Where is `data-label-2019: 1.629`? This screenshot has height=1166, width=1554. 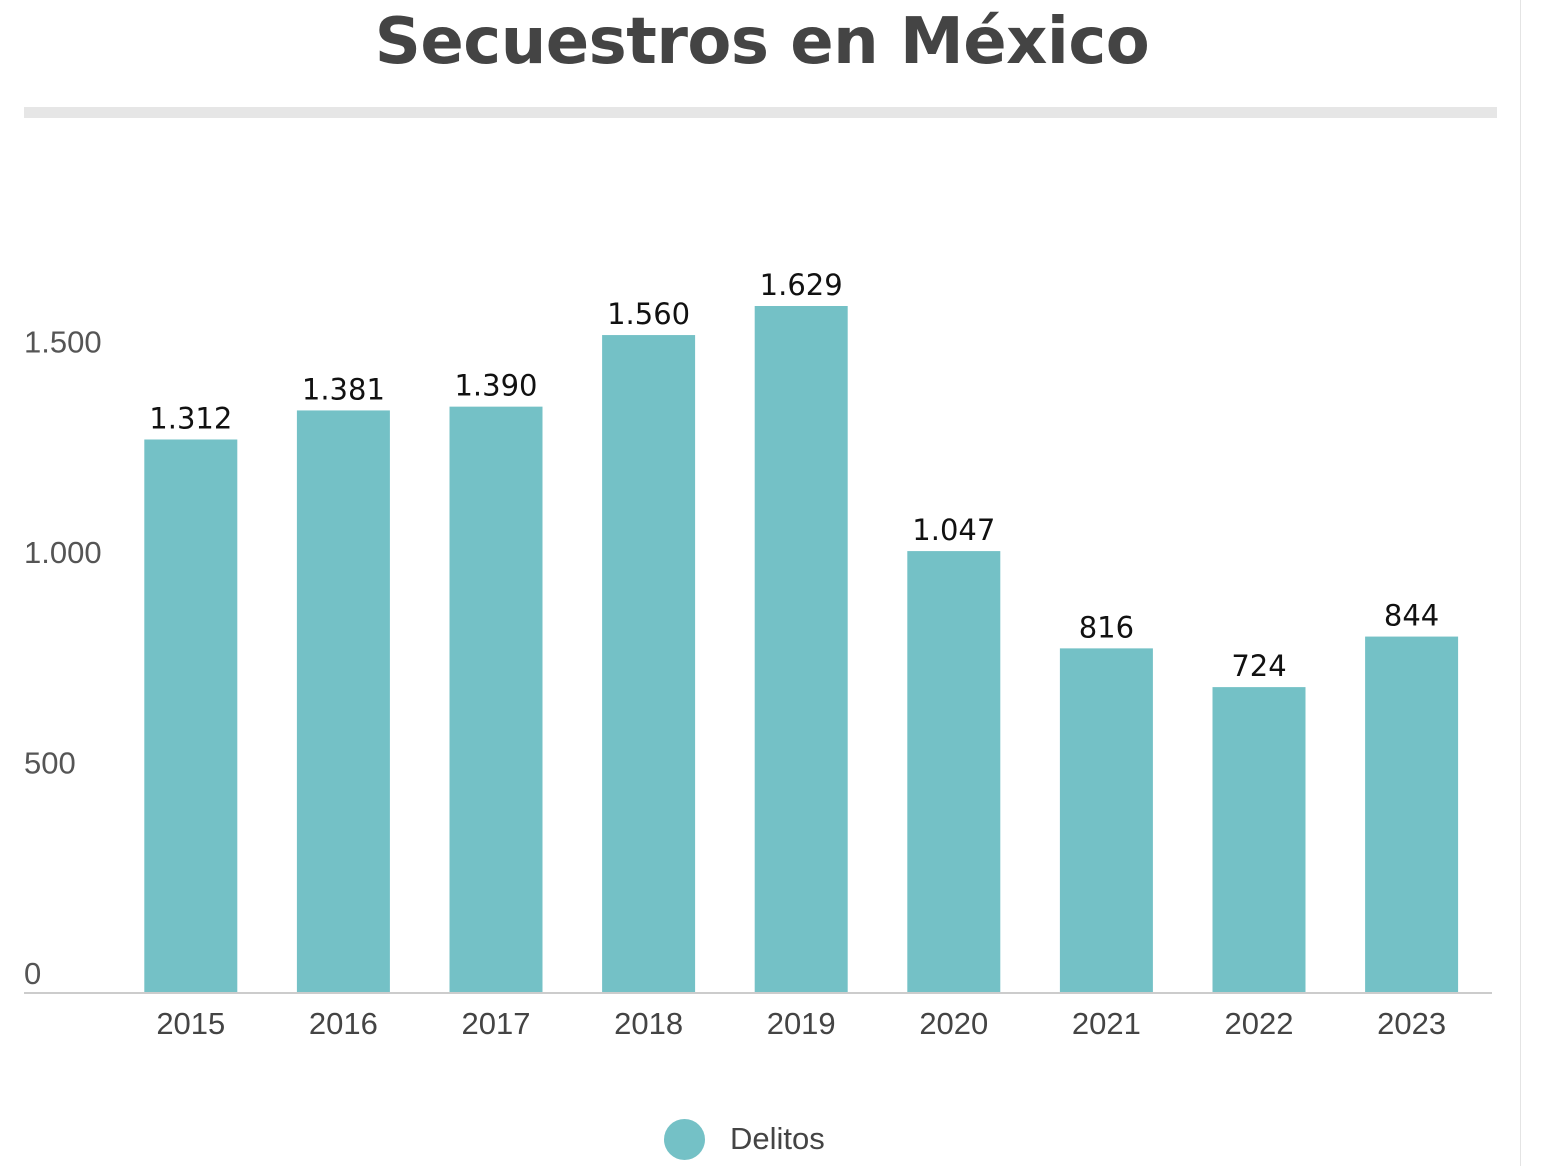
data-label-2019: 1.629 is located at coordinates (801, 285).